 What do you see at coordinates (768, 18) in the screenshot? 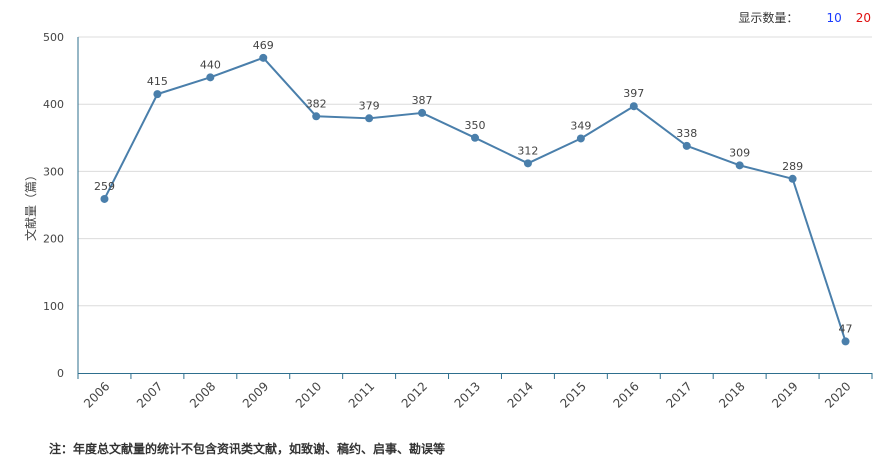
I see `display-count-label: 显示数量：` at bounding box center [768, 18].